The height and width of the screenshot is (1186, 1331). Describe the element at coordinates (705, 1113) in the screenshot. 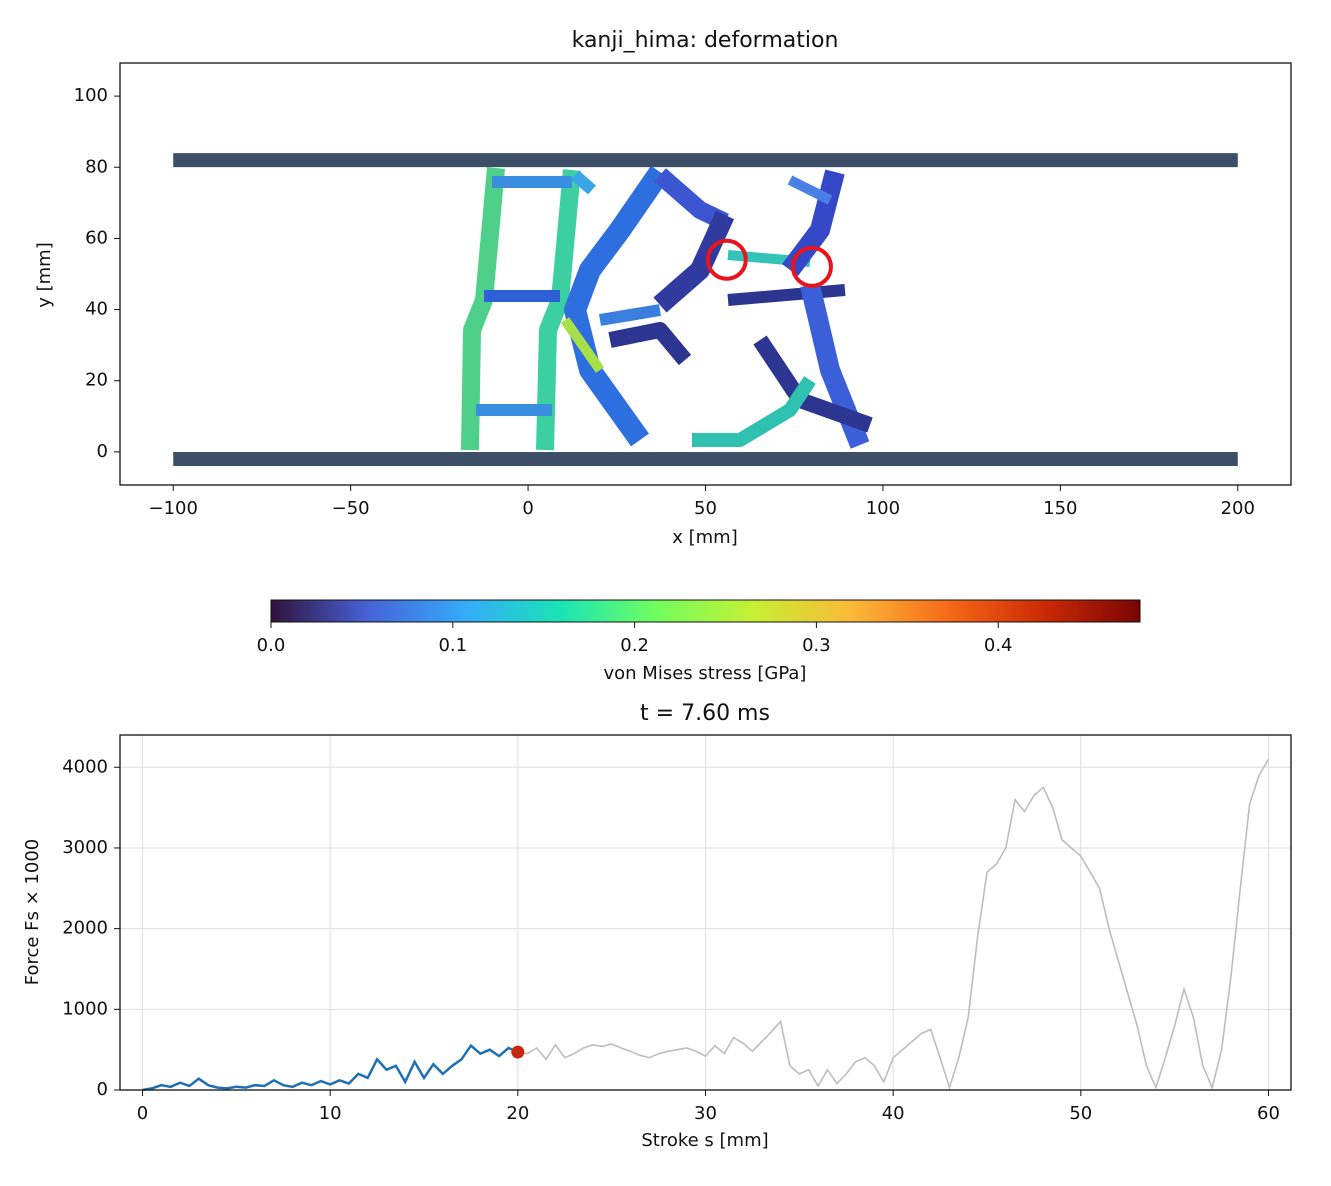

I see `x-tick-label: 30` at that location.